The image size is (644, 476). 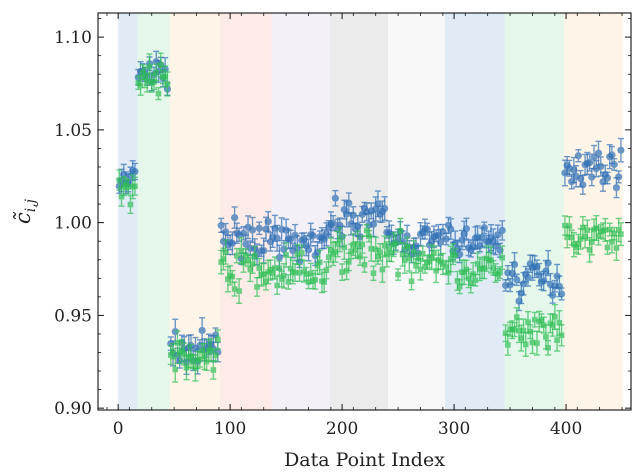 What do you see at coordinates (454, 429) in the screenshot?
I see `x-tick-label: 300` at bounding box center [454, 429].